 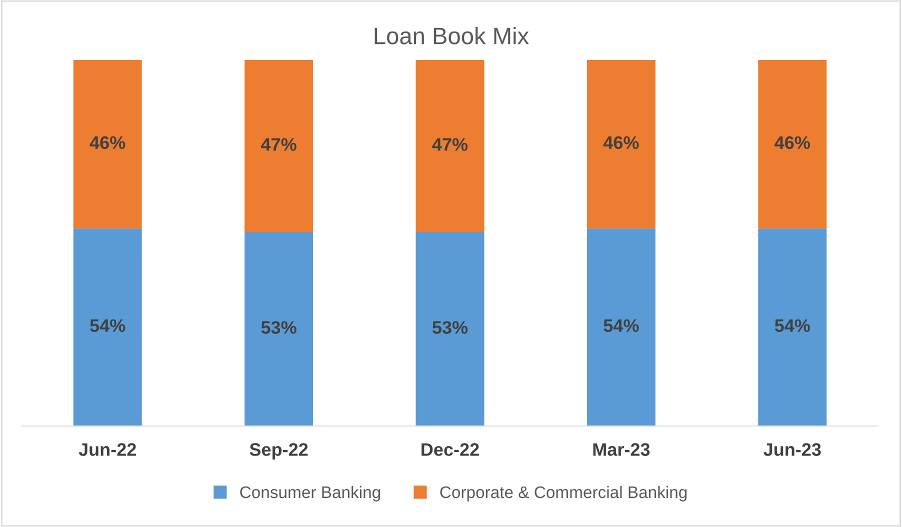 What do you see at coordinates (450, 449) in the screenshot?
I see `x-tick-label: Dec-22` at bounding box center [450, 449].